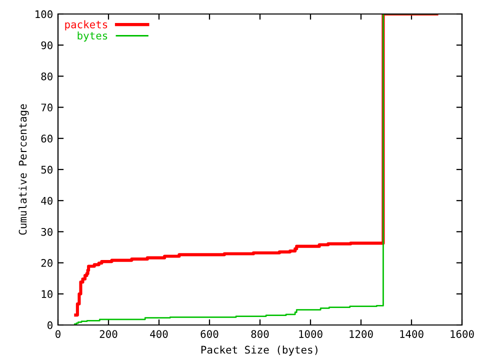 The image size is (480, 360). Describe the element at coordinates (46, 138) in the screenshot. I see `y-tick-label: 60` at that location.